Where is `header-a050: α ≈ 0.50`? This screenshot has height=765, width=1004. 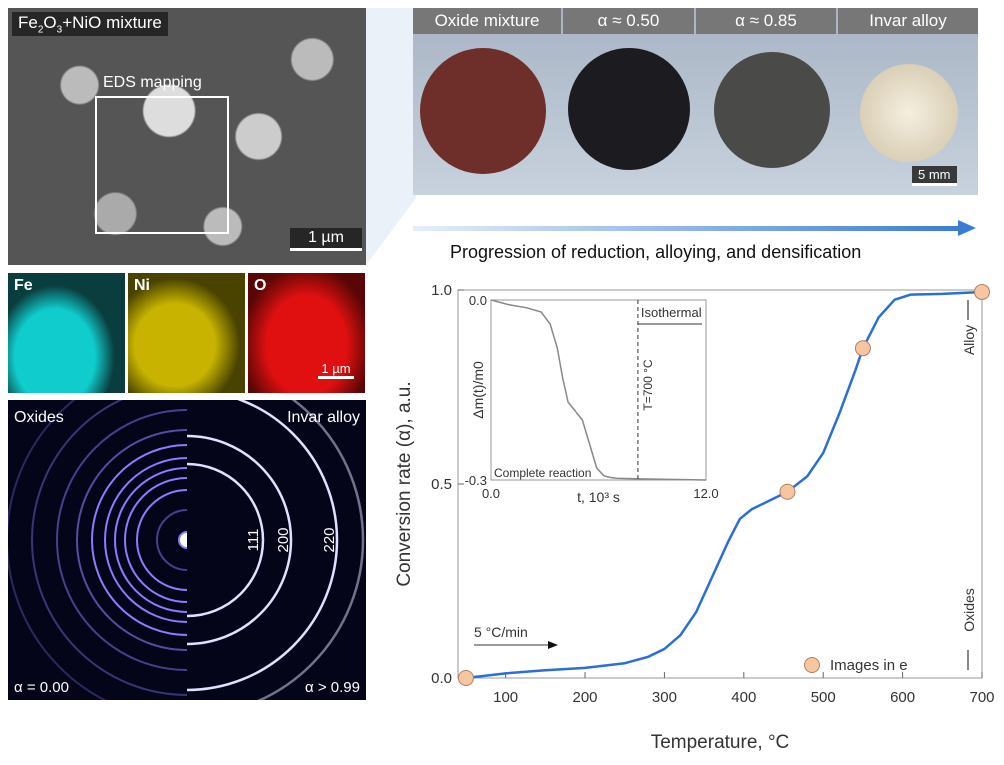 header-a050: α ≈ 0.50 is located at coordinates (628, 21).